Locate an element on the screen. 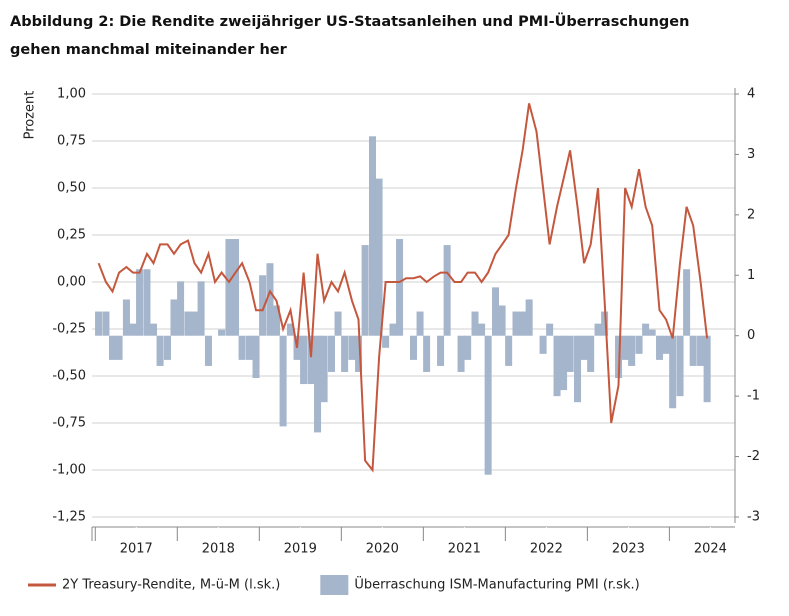 The width and height of the screenshot is (789, 616). y-tick-label: 0,50 is located at coordinates (71, 188).